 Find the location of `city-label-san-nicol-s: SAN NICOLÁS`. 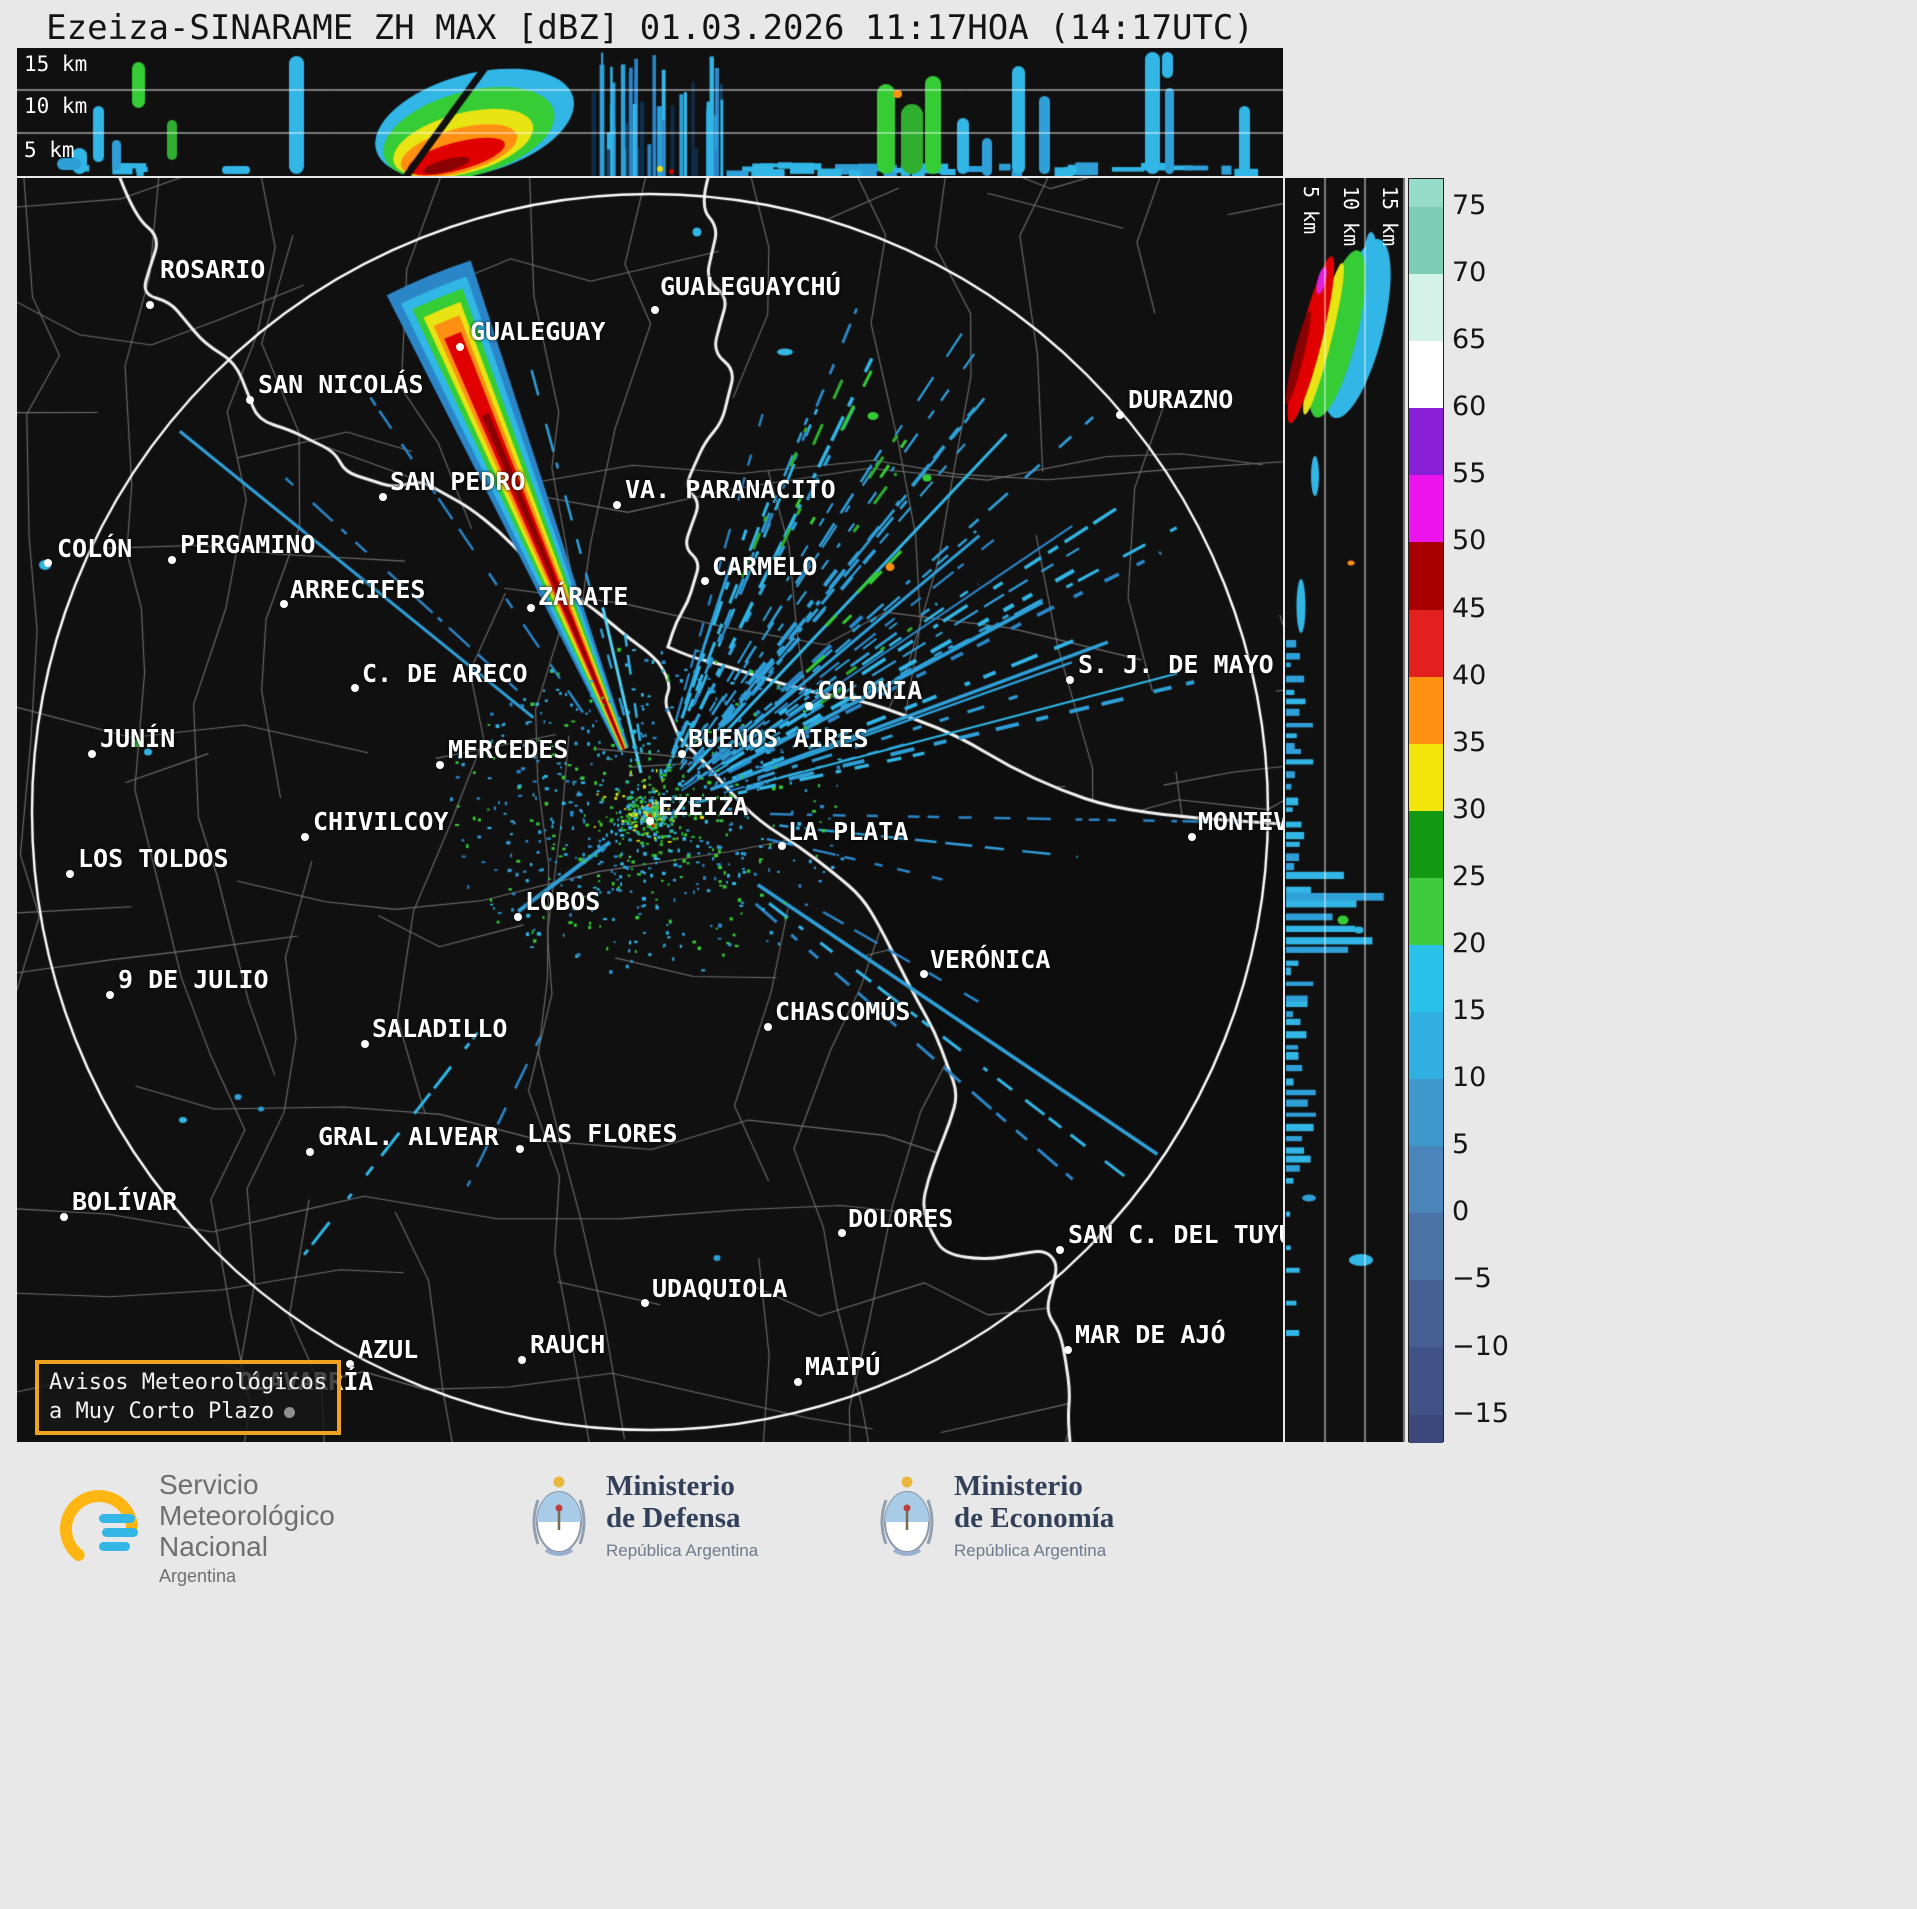

city-label-san-nicol-s: SAN NICOLÁS is located at coordinates (341, 384).